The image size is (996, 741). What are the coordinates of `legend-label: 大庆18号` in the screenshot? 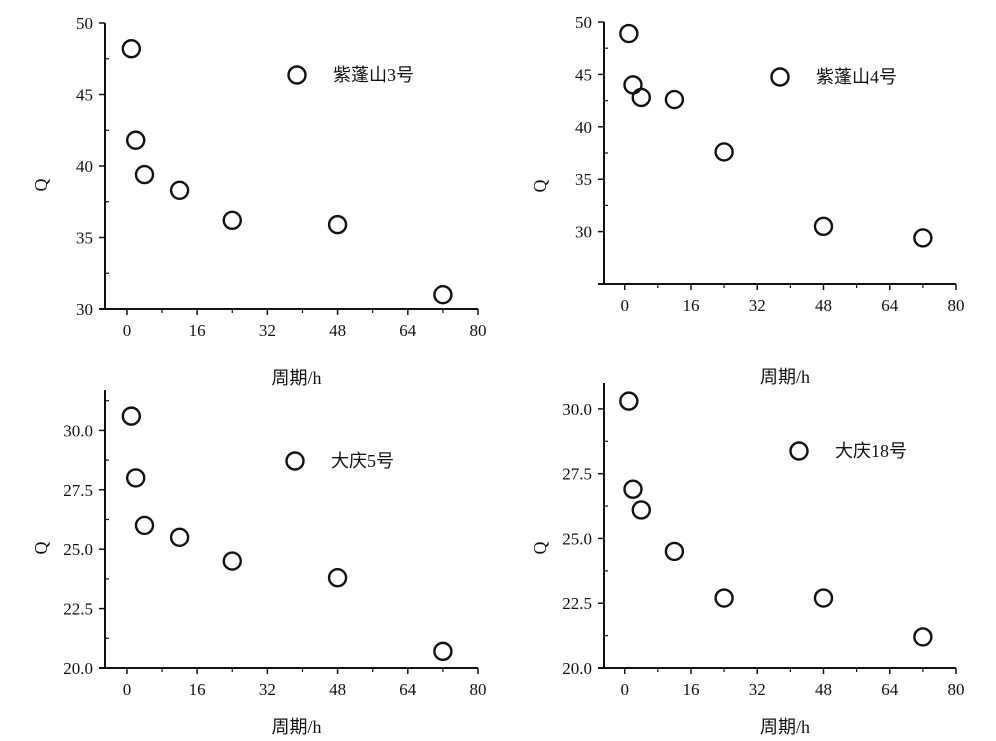 It's located at (871, 451).